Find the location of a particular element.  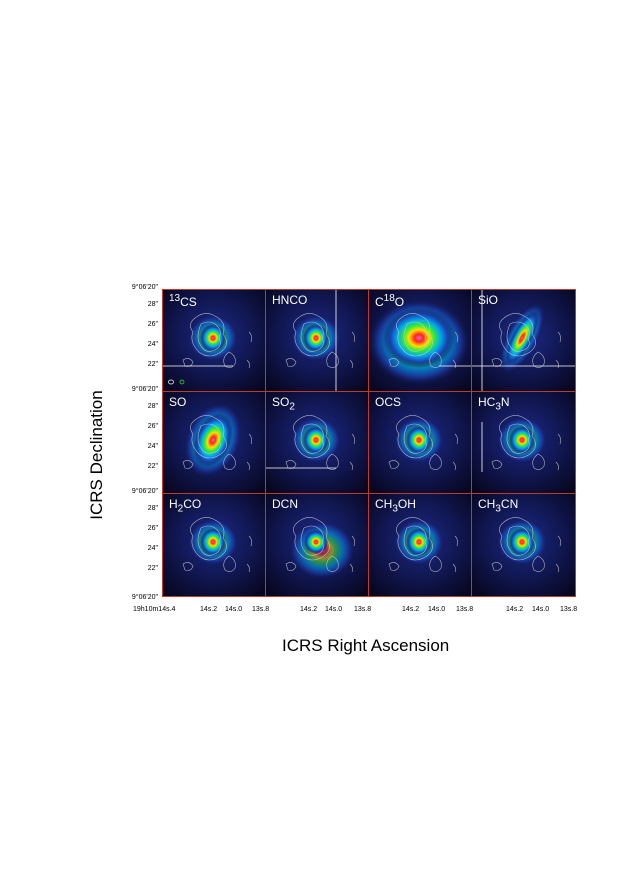

panel-so2: SO2 is located at coordinates (317, 443).